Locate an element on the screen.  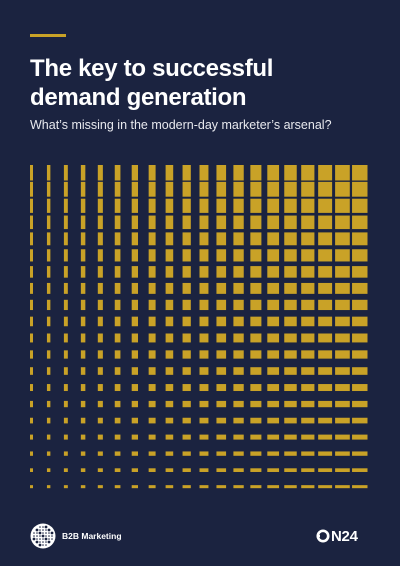
accent-bar is located at coordinates (48, 35).